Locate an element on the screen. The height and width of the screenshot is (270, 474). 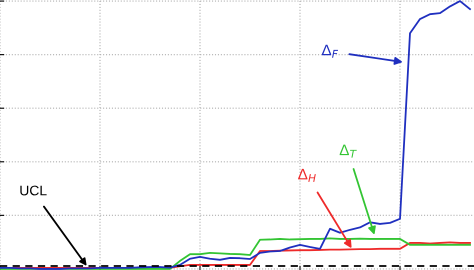
ref-line-label: UCL is located at coordinates (33, 191).